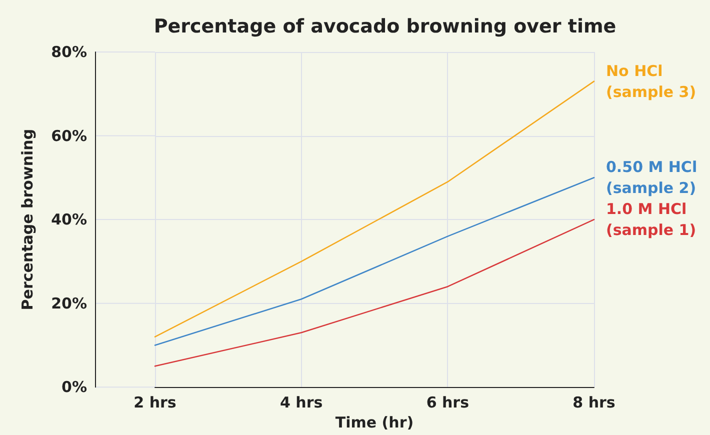  I want to click on y-axis-title: Percentage browning, so click(27, 219).